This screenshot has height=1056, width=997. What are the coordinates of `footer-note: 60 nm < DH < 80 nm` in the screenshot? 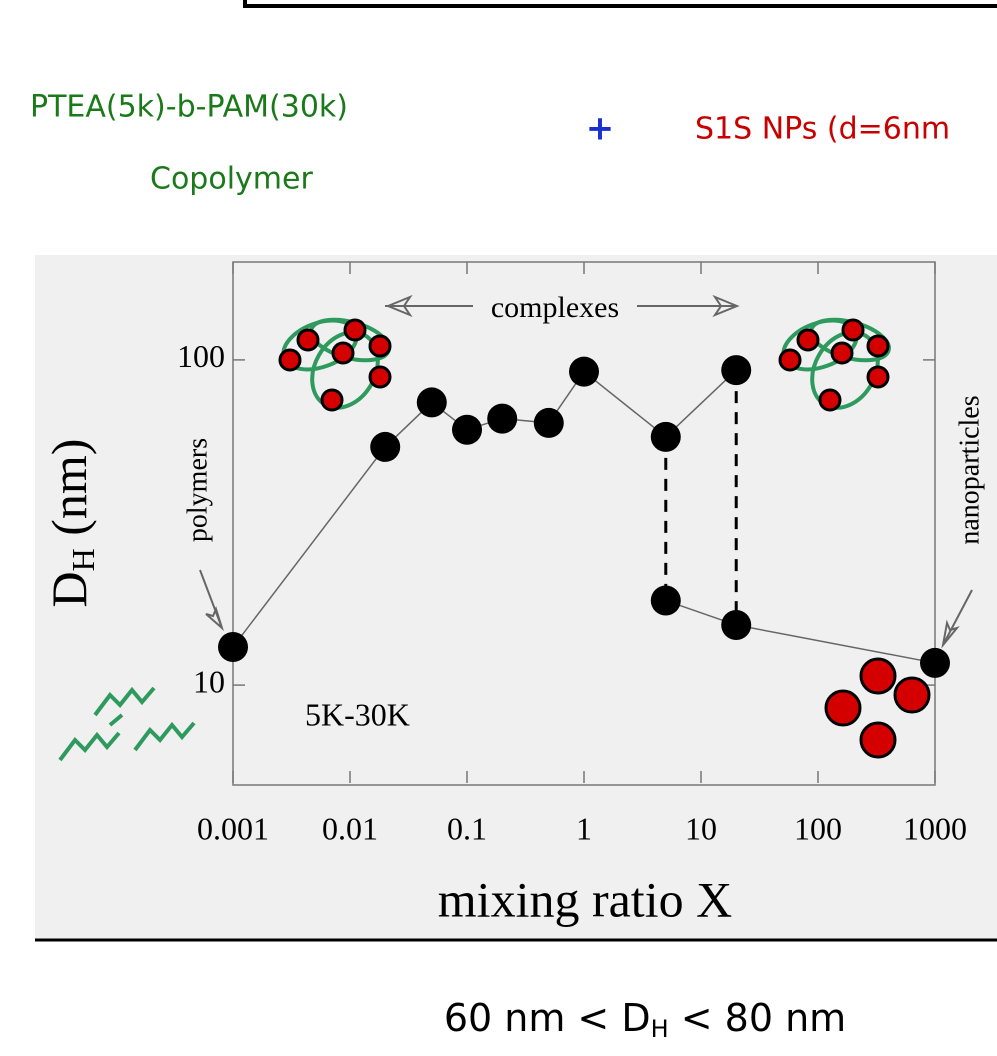 It's located at (645, 1020).